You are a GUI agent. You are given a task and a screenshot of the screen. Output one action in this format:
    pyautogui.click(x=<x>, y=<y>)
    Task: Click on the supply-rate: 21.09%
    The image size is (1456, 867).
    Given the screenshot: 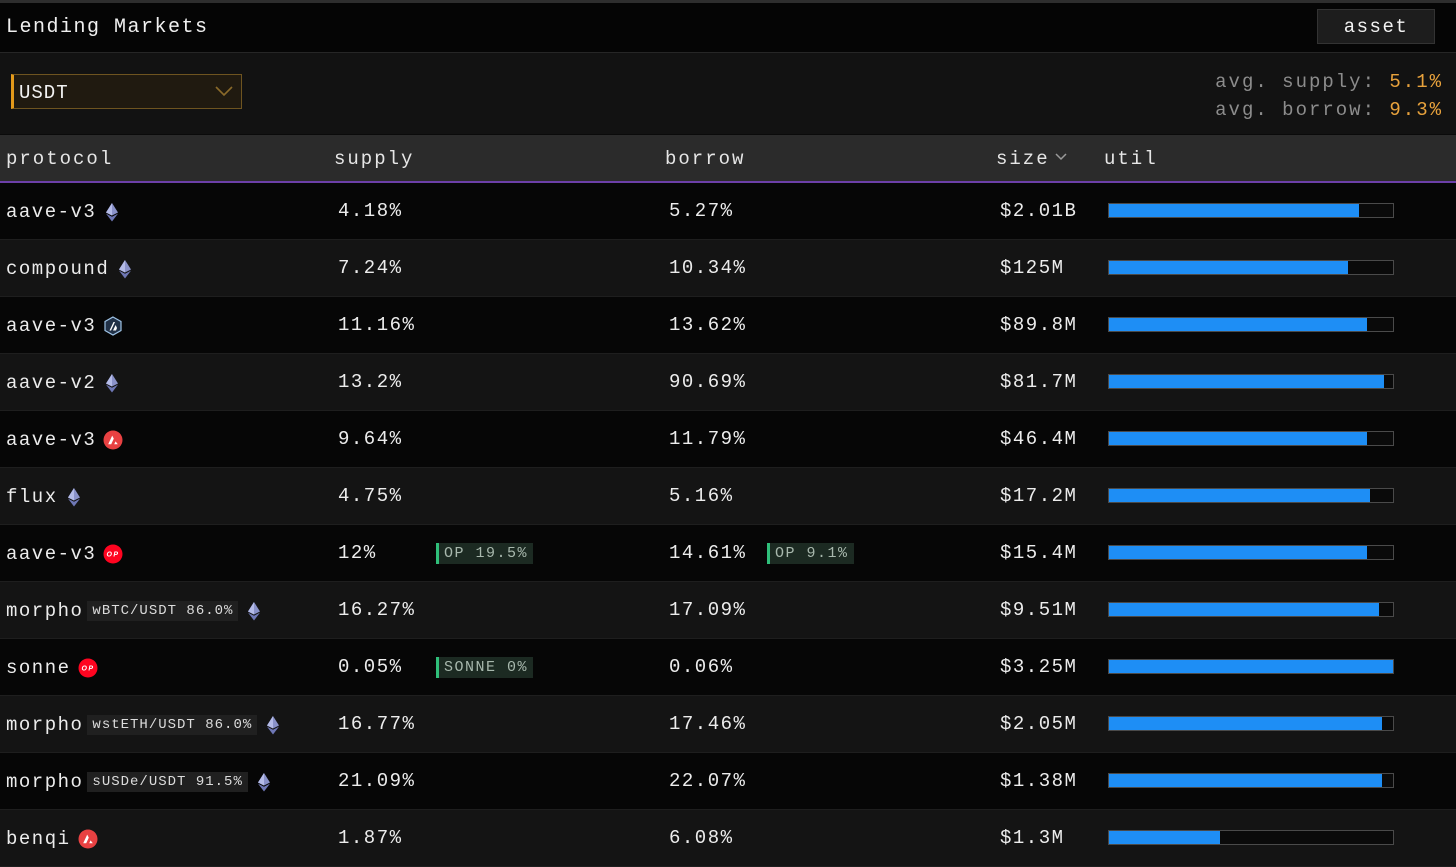 What is the action you would take?
    pyautogui.click(x=377, y=781)
    